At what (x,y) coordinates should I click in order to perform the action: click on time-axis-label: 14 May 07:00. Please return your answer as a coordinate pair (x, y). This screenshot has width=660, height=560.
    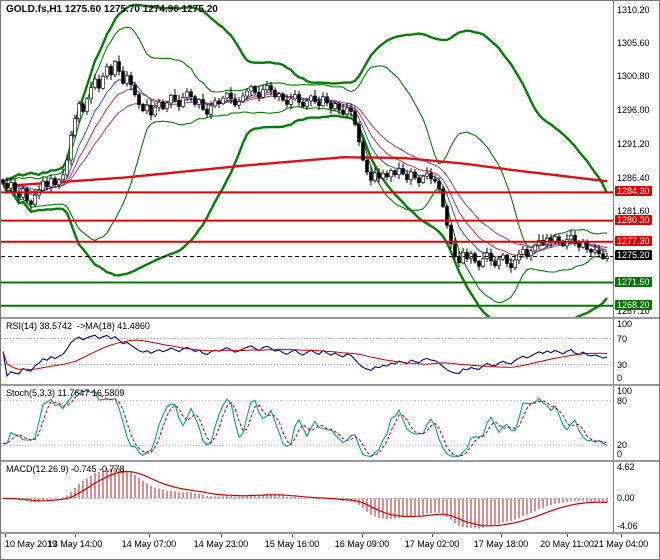
    Looking at the image, I should click on (149, 544).